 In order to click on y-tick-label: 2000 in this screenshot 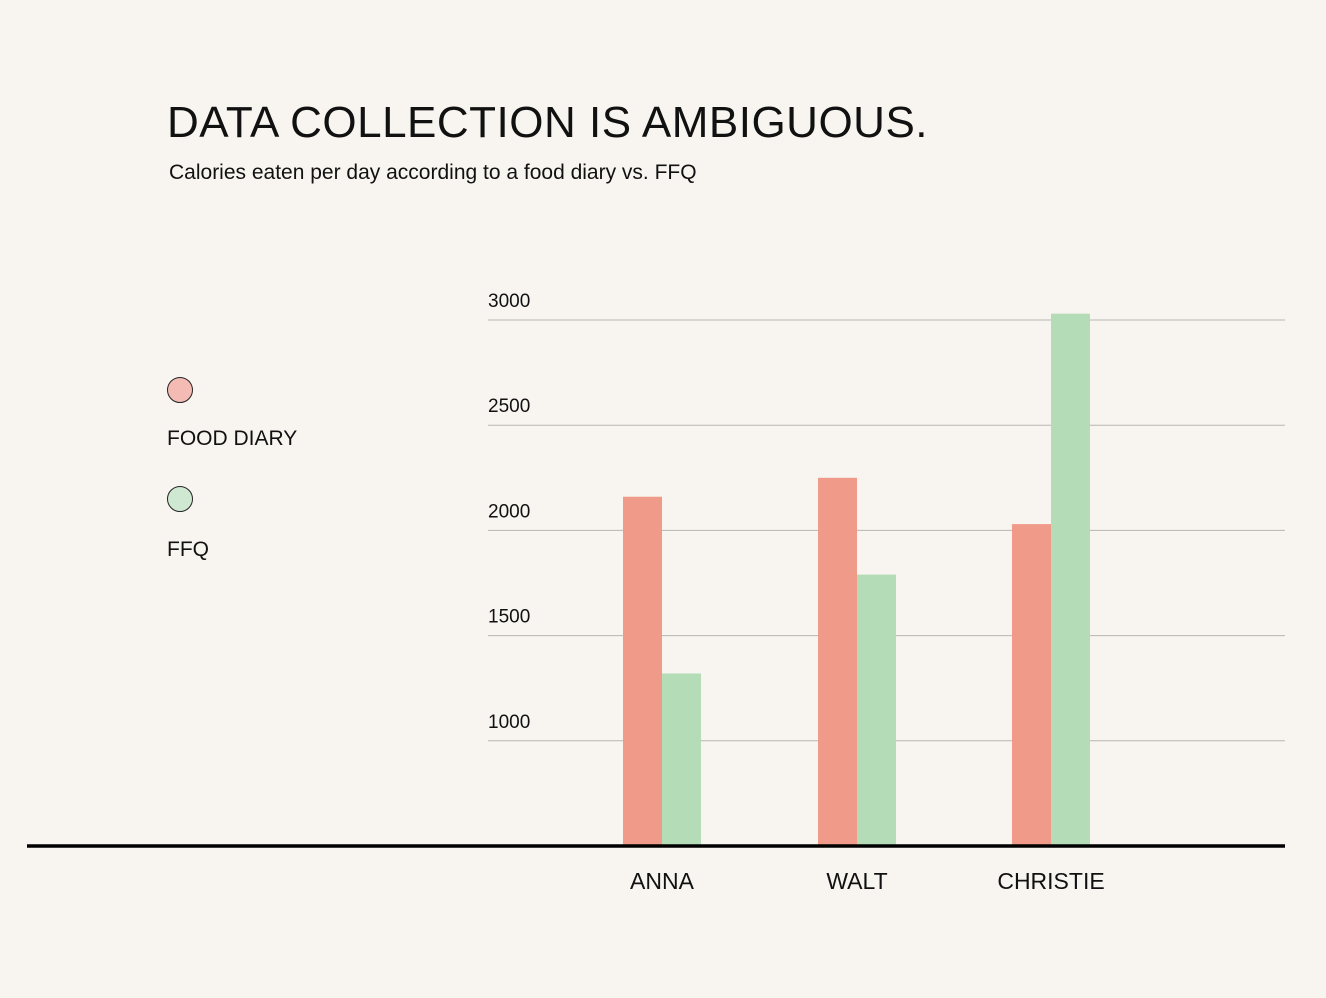, I will do `click(509, 511)`.